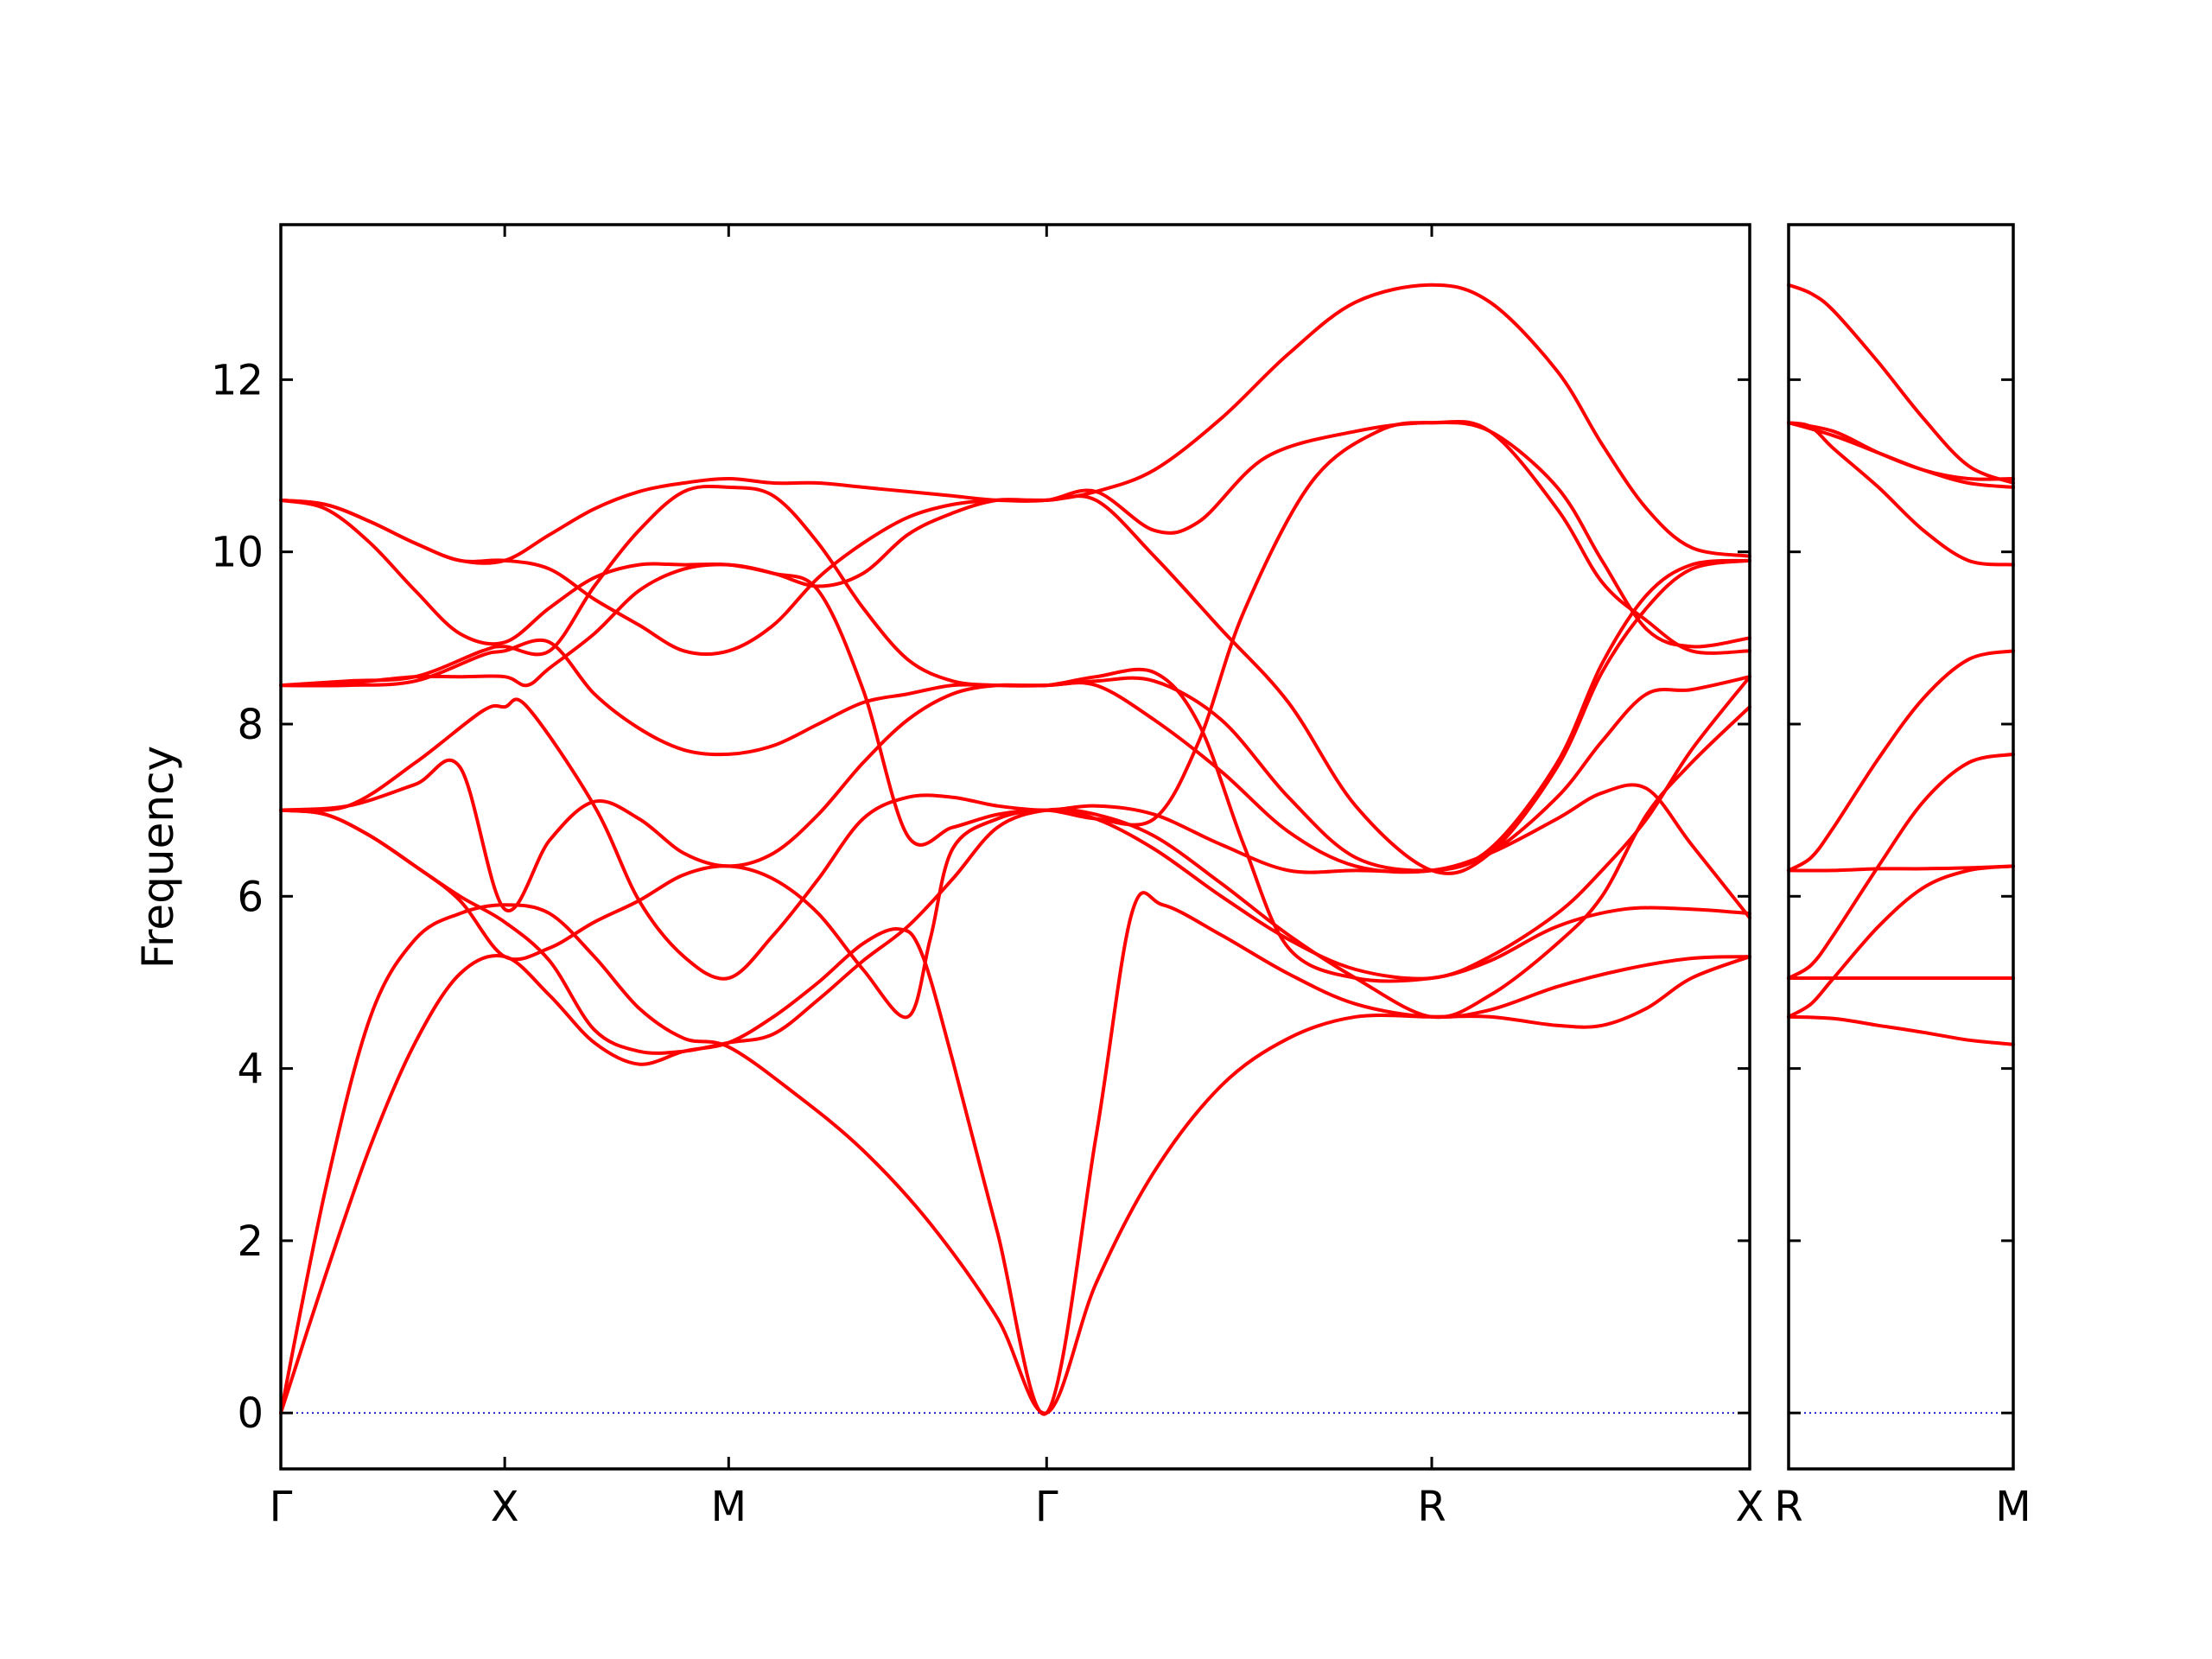  I want to click on y-axis-label: Frequency, so click(158, 857).